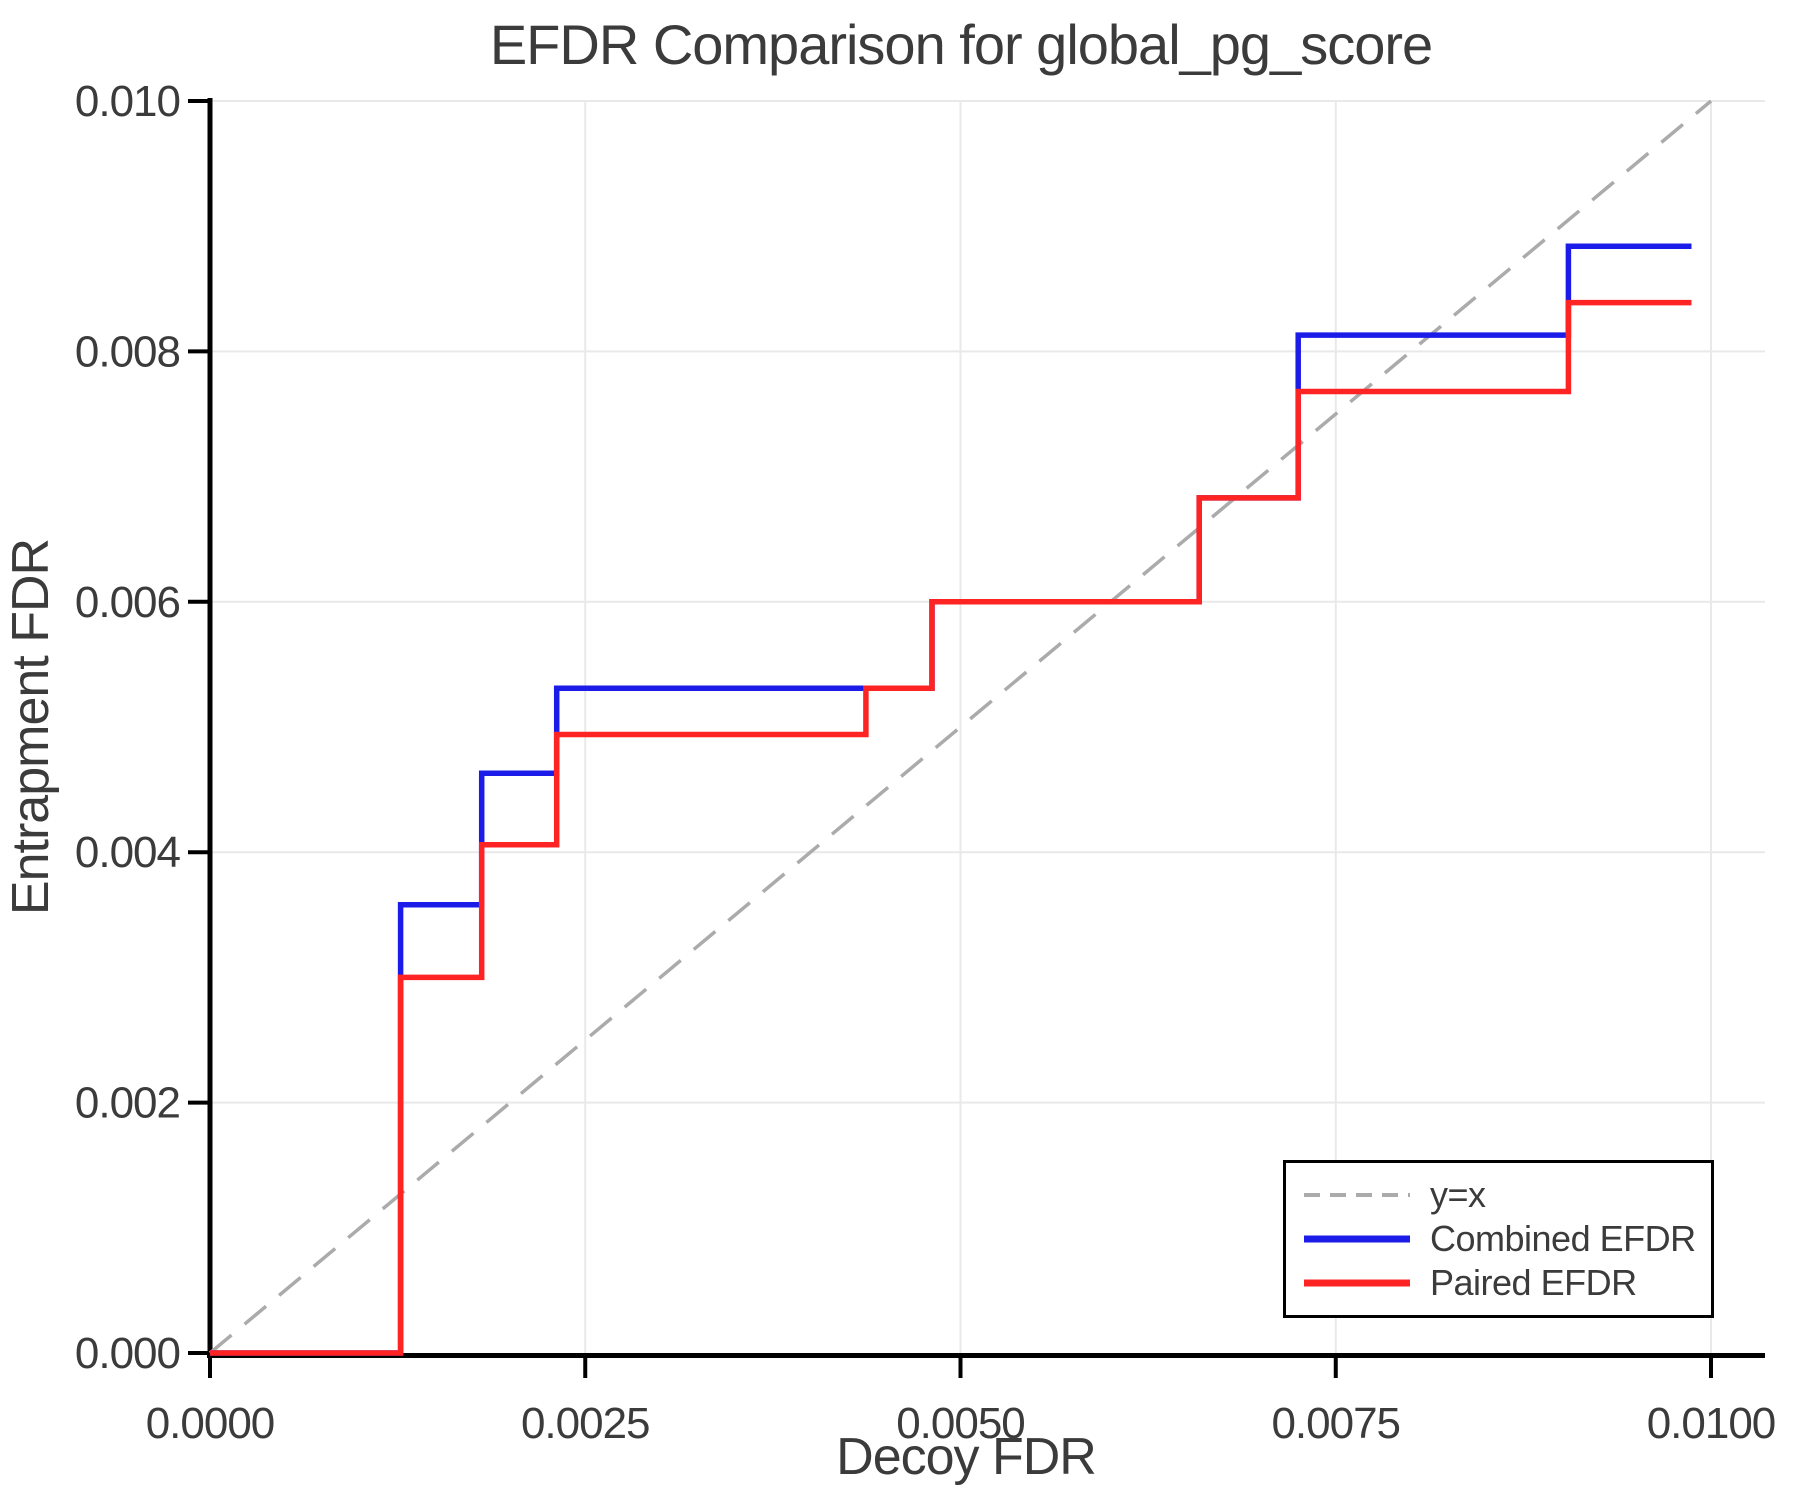 This screenshot has height=1500, width=1800. I want to click on x-axis-label: Decoy FDR, so click(966, 1457).